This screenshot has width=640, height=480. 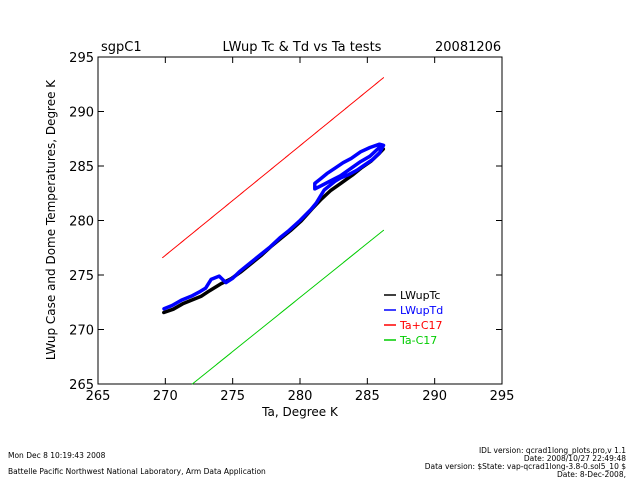 I want to click on legend-label: Ta-C17, so click(x=418, y=340).